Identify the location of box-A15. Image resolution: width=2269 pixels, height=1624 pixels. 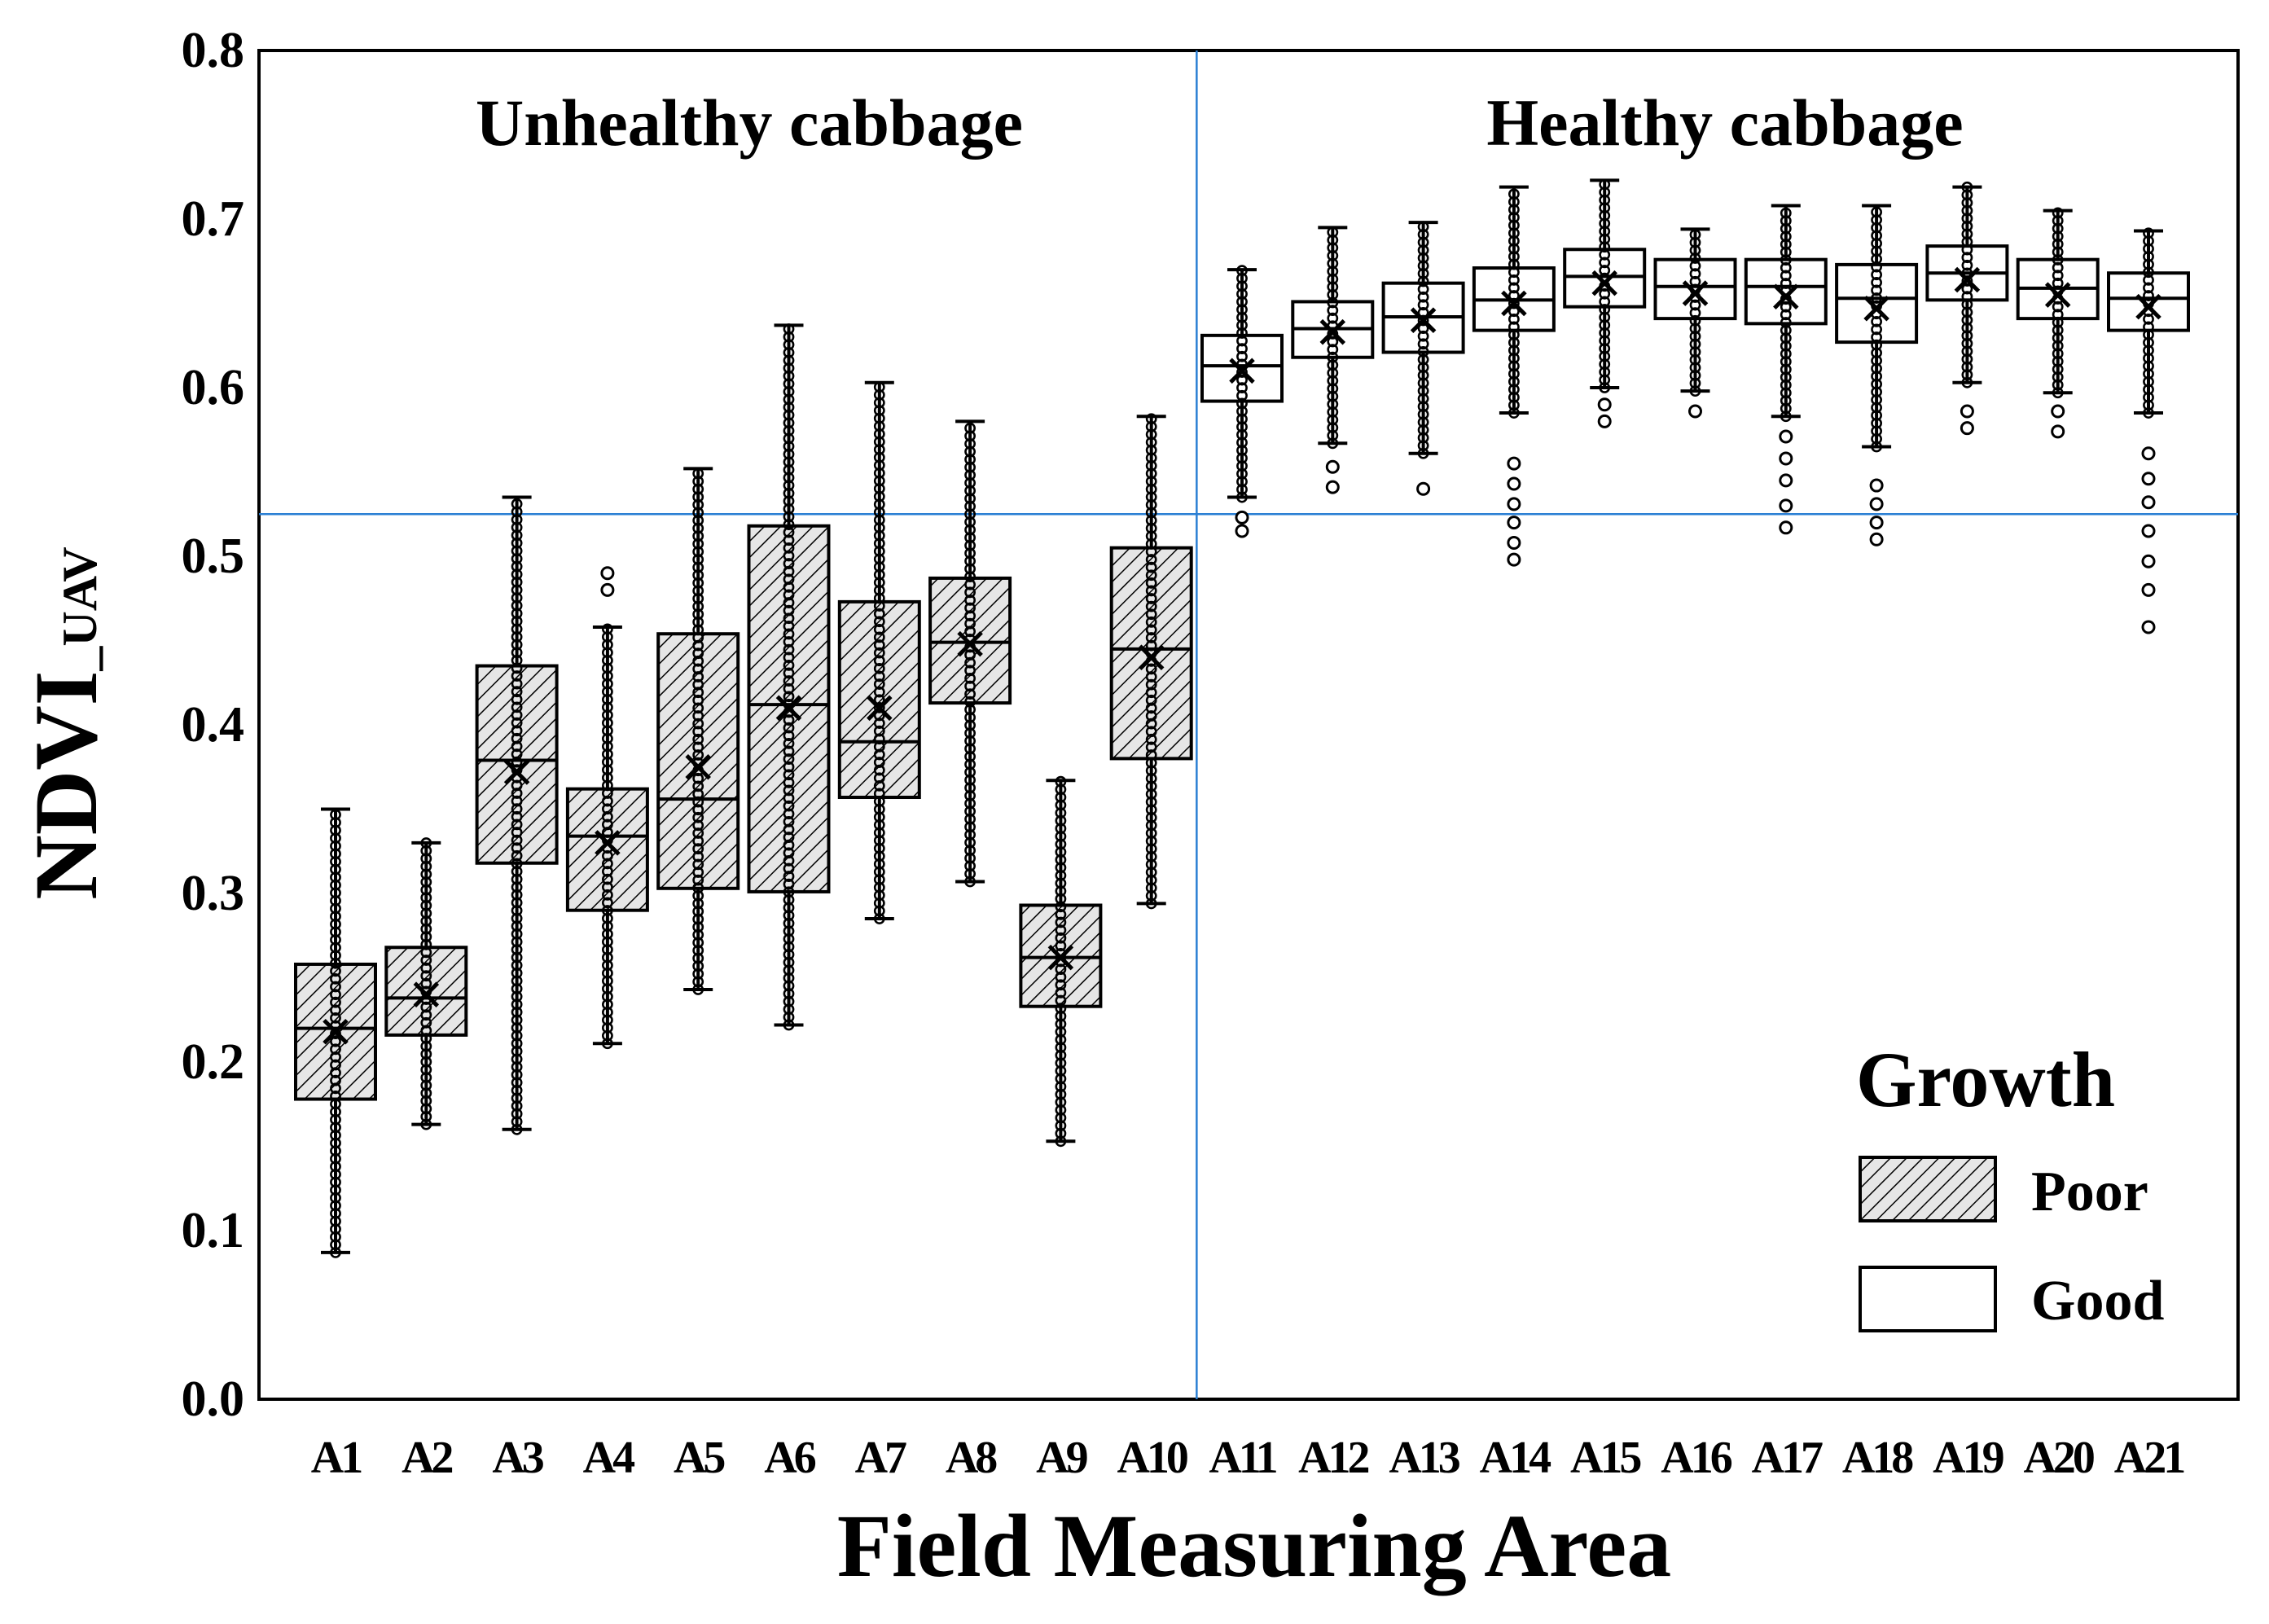
(1605, 303).